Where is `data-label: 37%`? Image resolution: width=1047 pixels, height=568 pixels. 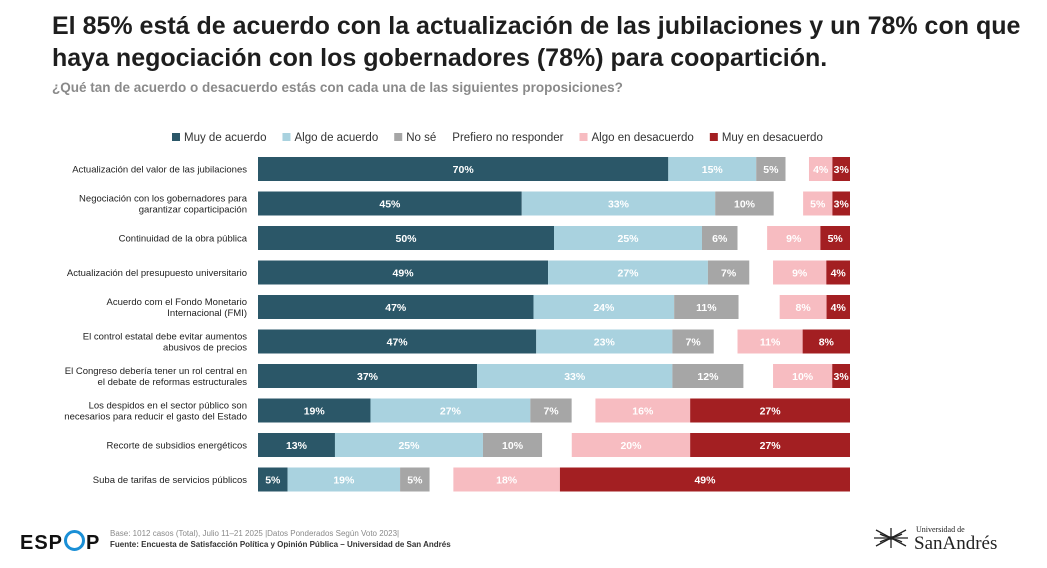 data-label: 37% is located at coordinates (368, 377).